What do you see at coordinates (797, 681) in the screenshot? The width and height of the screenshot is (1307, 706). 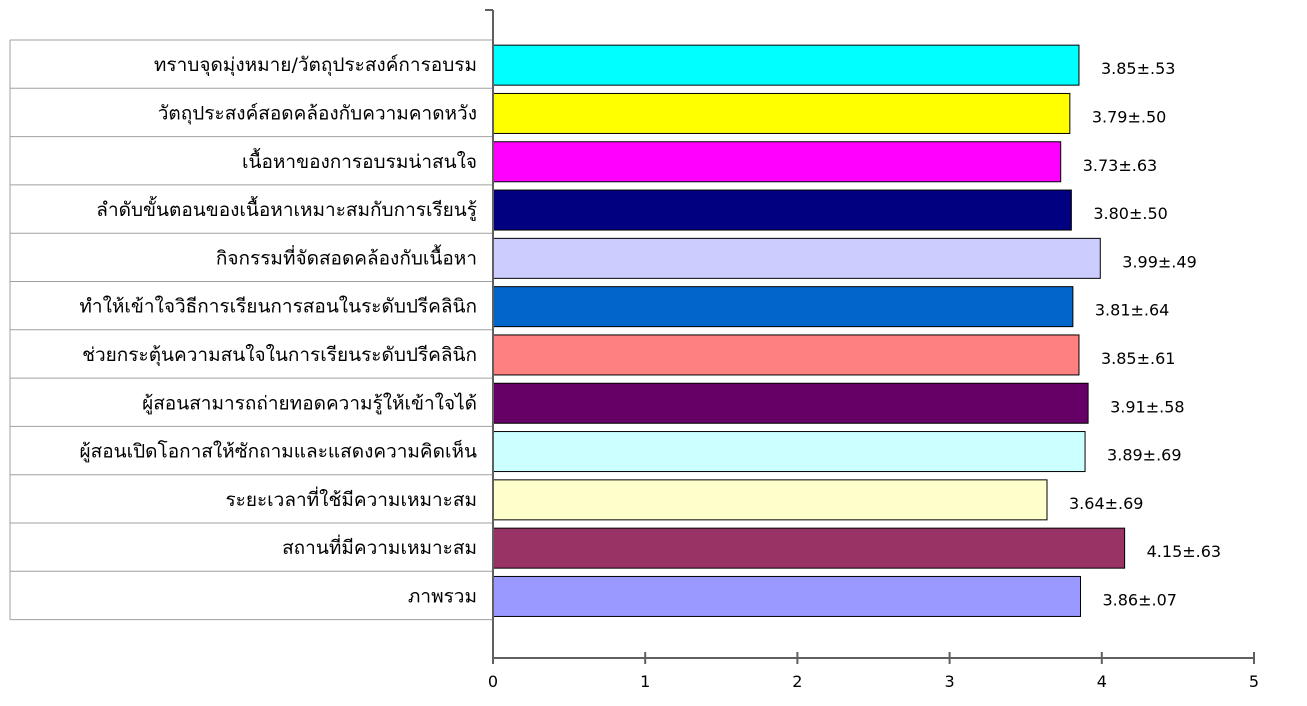 I see `x-tick-label: 2` at bounding box center [797, 681].